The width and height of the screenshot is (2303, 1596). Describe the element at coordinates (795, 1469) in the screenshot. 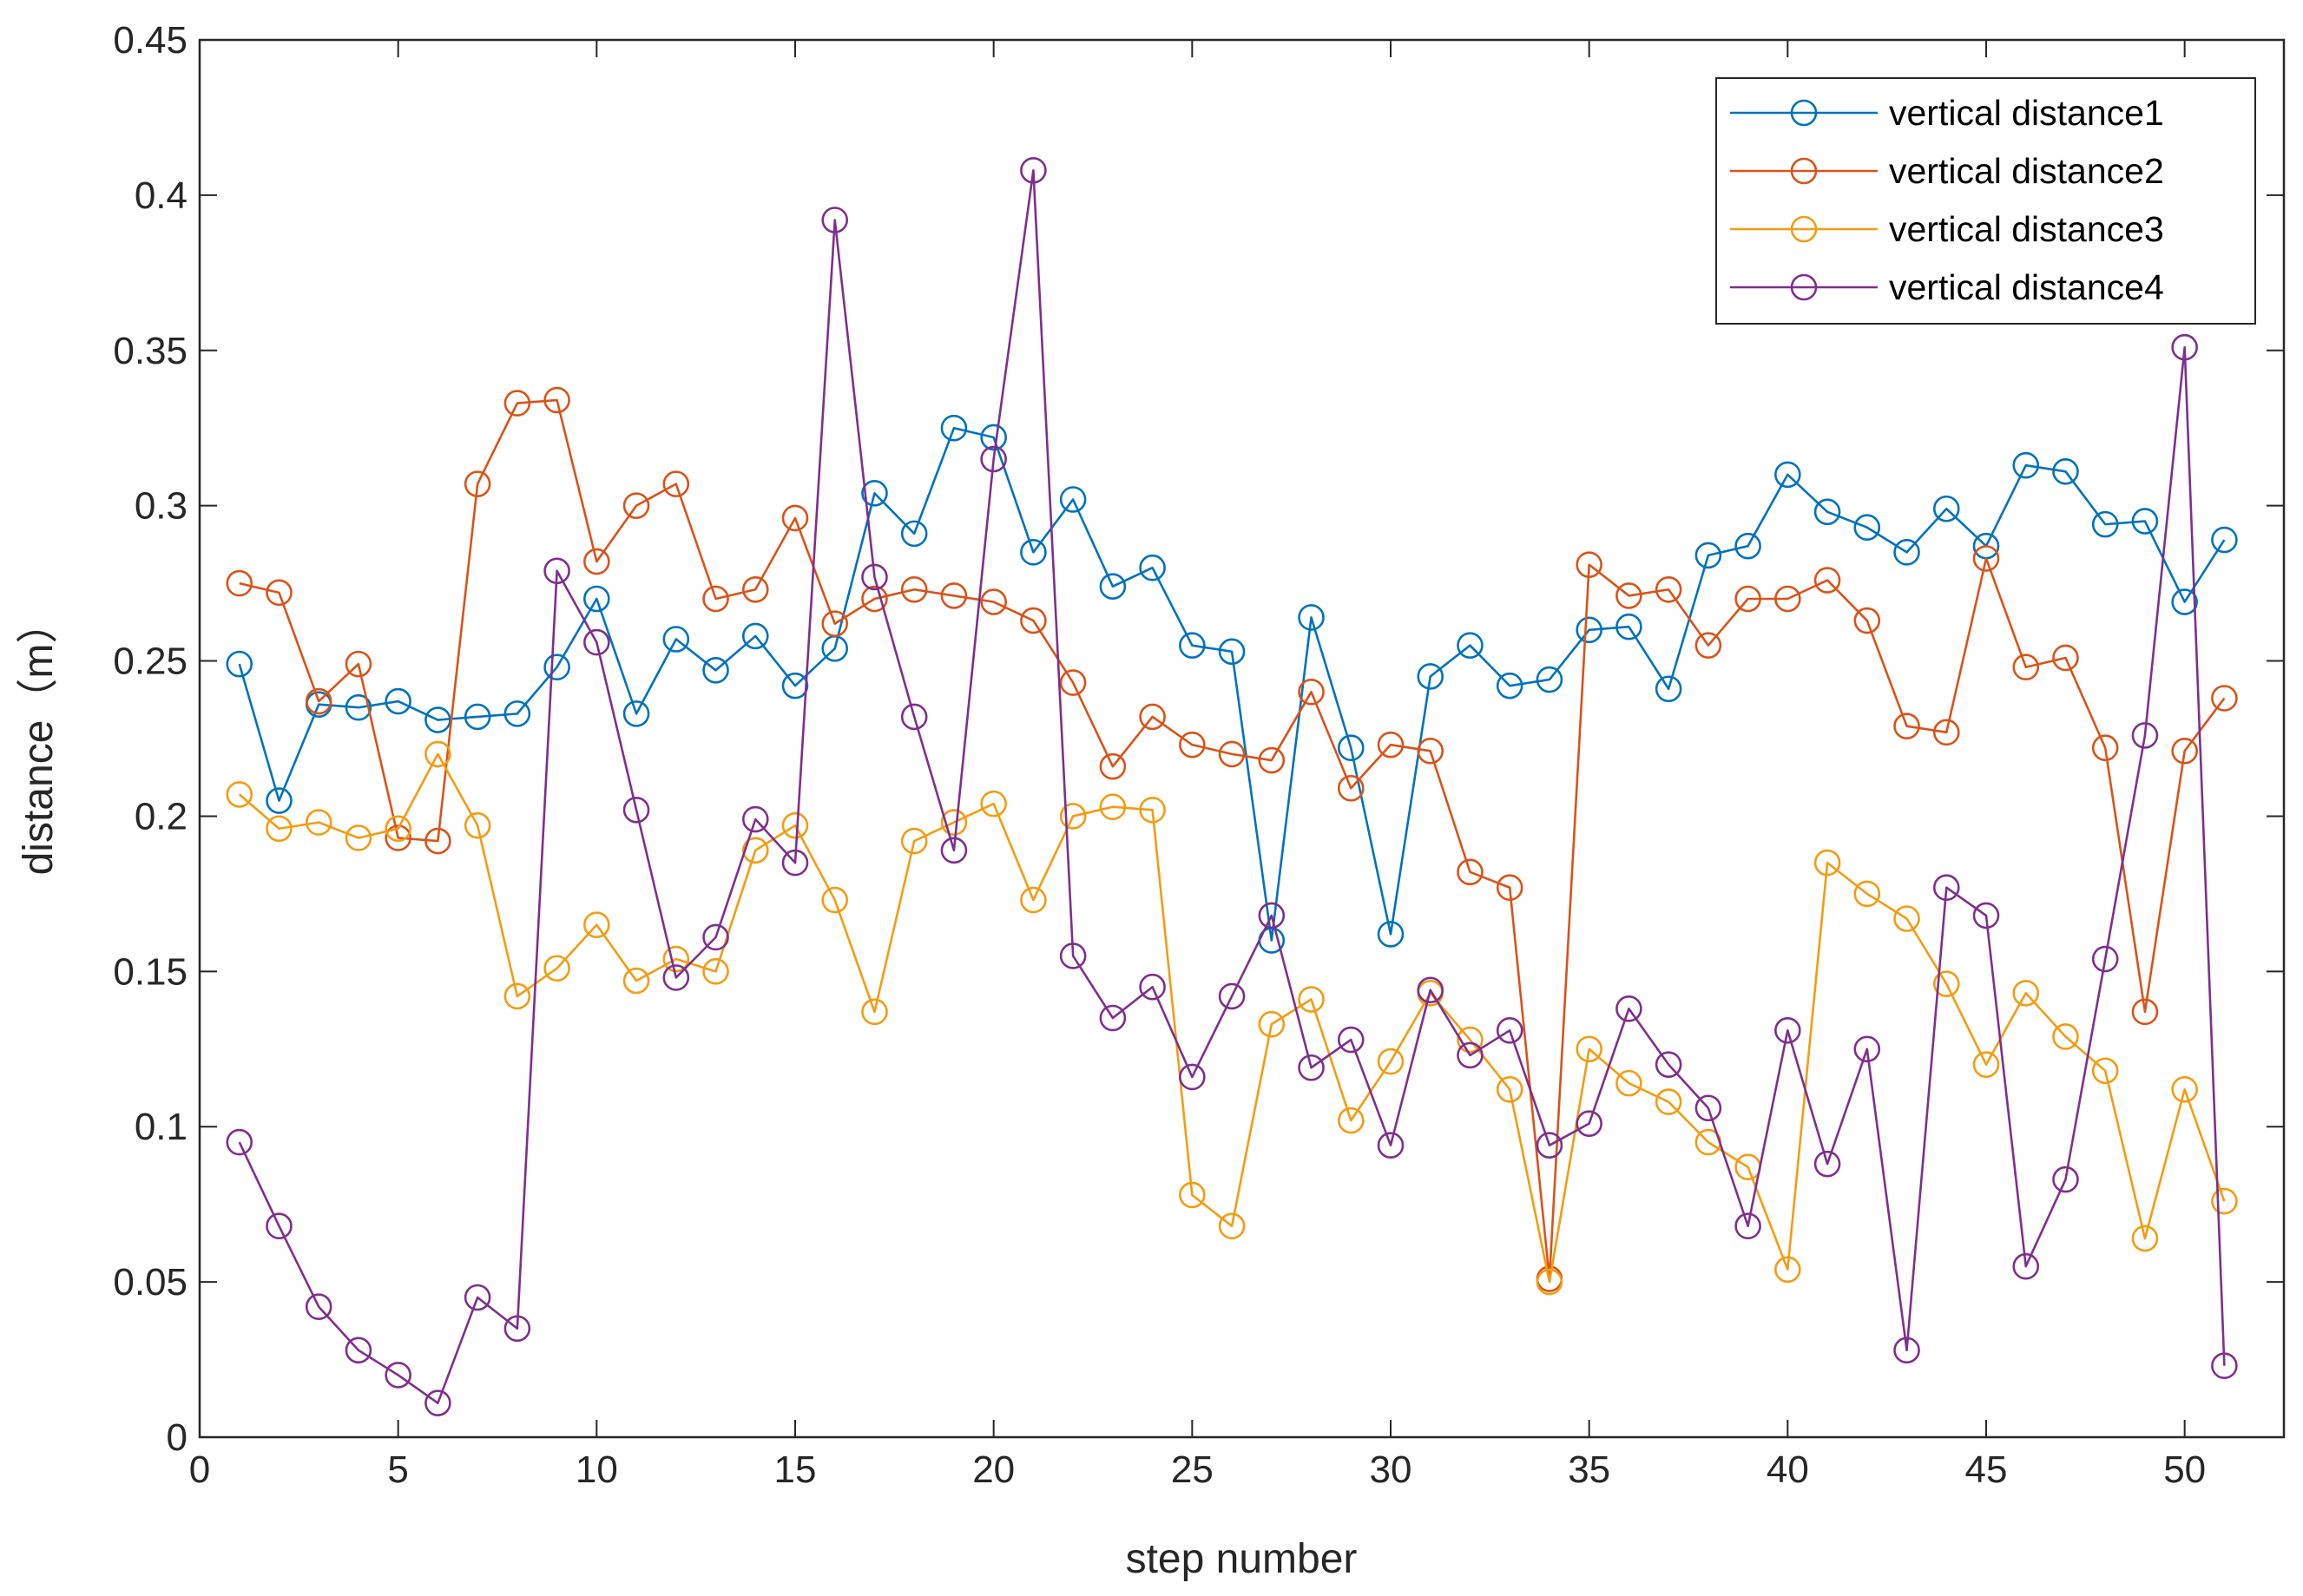

I see `x-tick-label: 15` at that location.